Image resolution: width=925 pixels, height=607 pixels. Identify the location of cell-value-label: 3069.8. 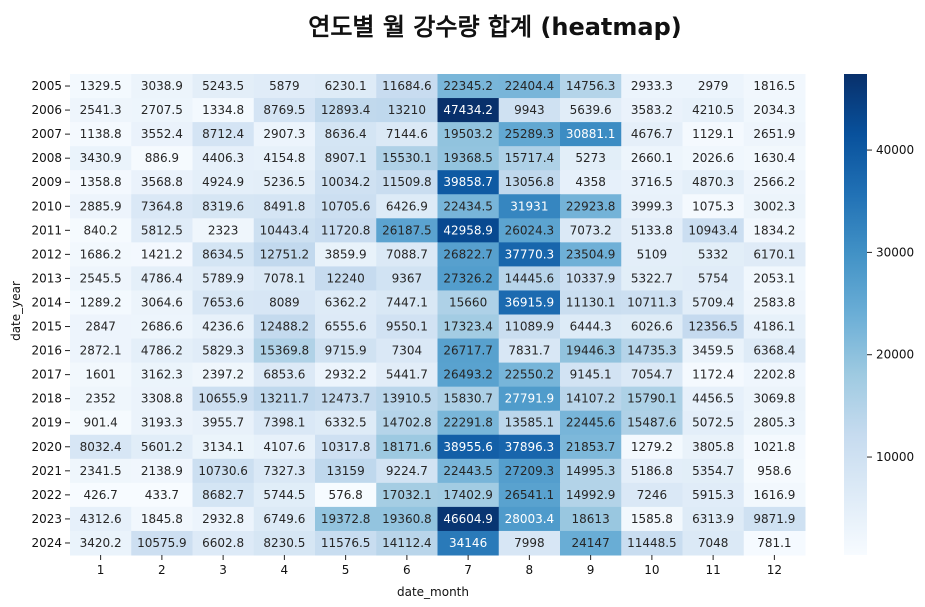
(774, 399).